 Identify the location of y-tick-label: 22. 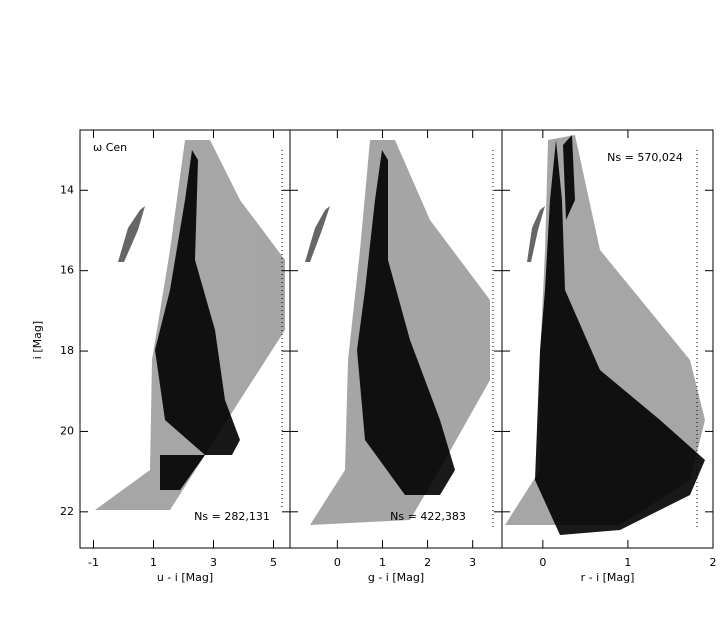
(67, 511).